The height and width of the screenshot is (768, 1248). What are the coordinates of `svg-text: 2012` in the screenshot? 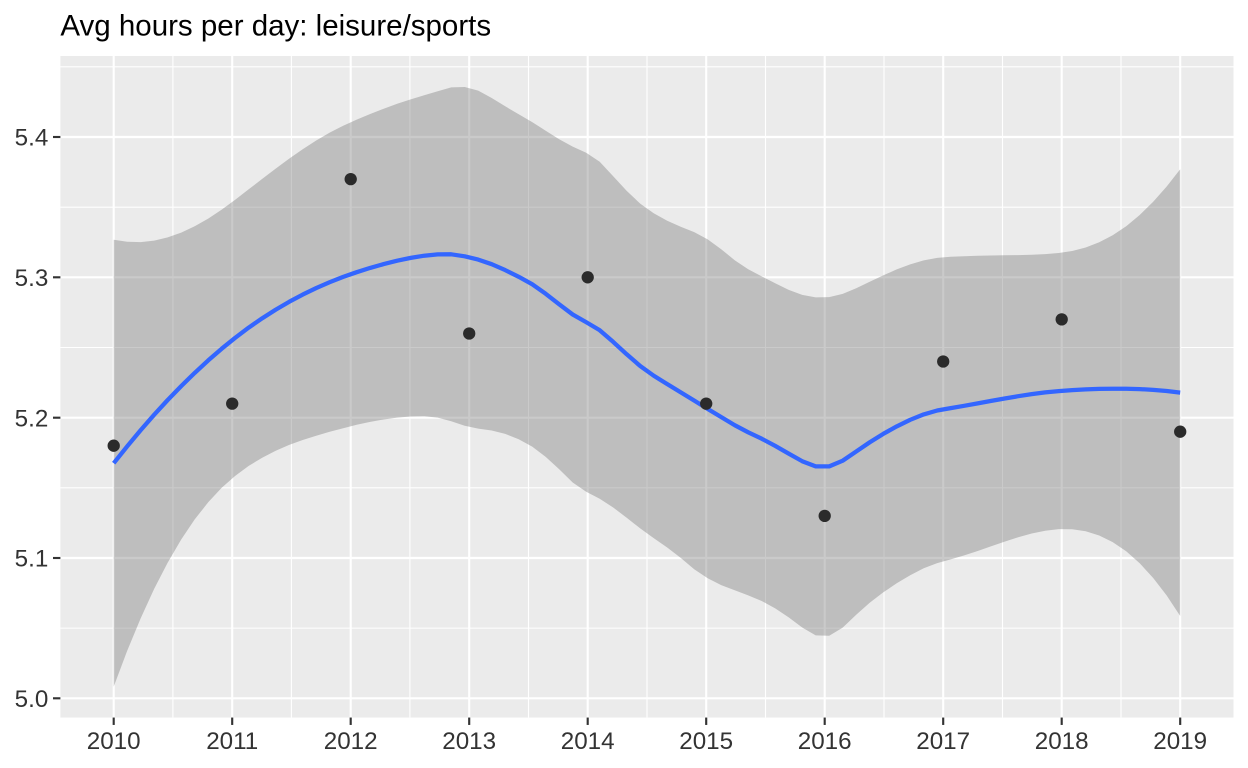 It's located at (351, 741).